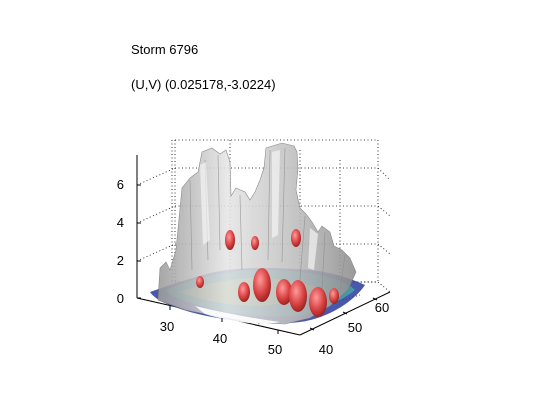 The height and width of the screenshot is (400, 533). Describe the element at coordinates (167, 326) in the screenshot. I see `x-tick-label: 30` at that location.